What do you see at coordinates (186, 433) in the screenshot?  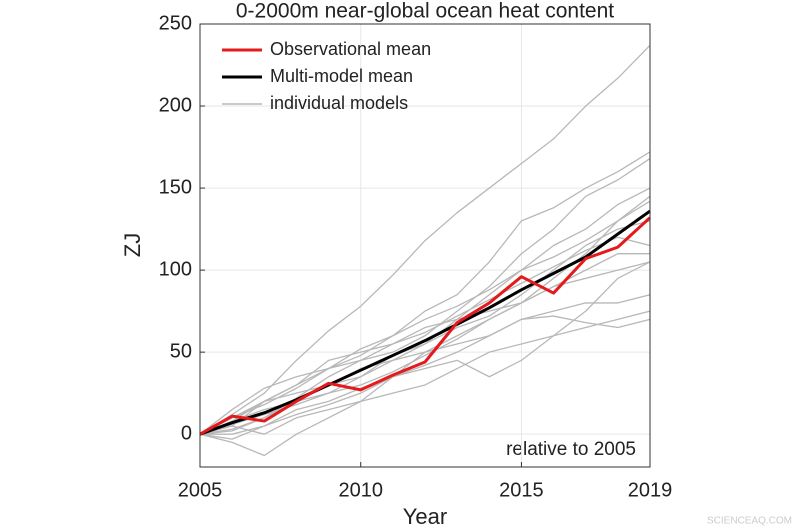 I see `y-tick-label: 0` at bounding box center [186, 433].